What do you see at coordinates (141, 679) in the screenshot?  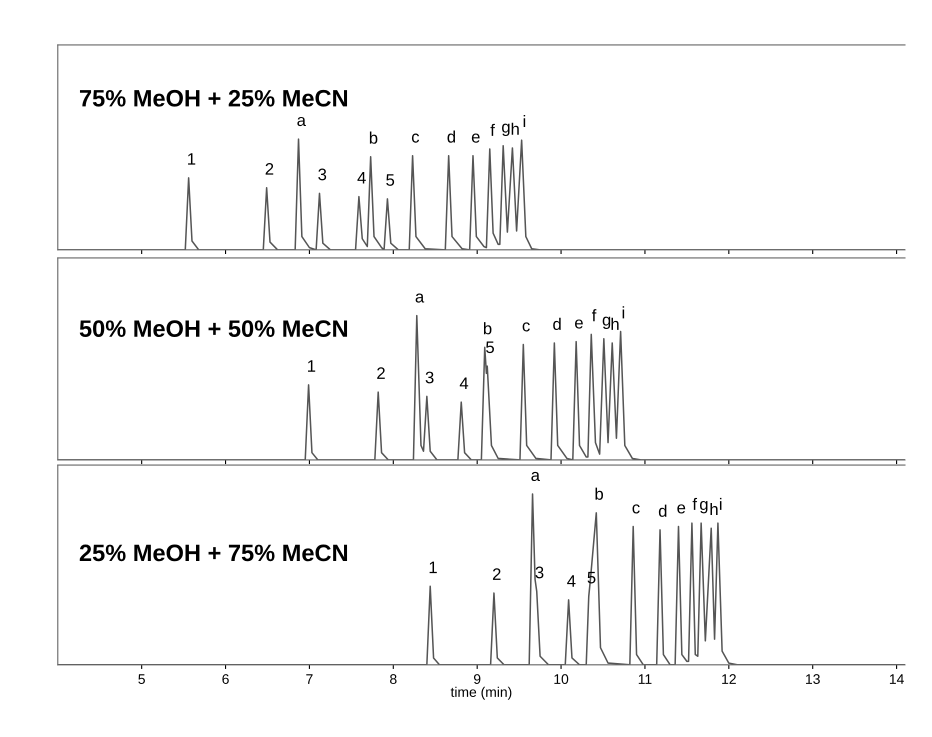 I see `x-tick-label: 5` at bounding box center [141, 679].